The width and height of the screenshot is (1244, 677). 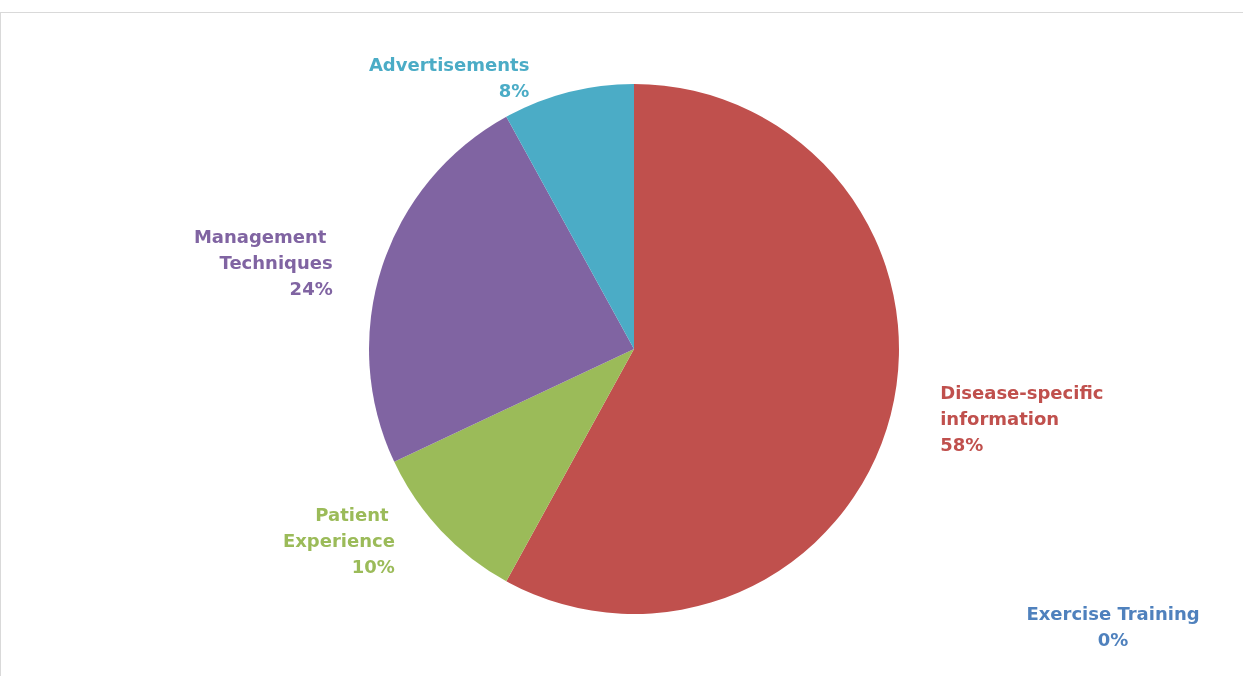 I want to click on data-label: 58%, so click(x=962, y=445).